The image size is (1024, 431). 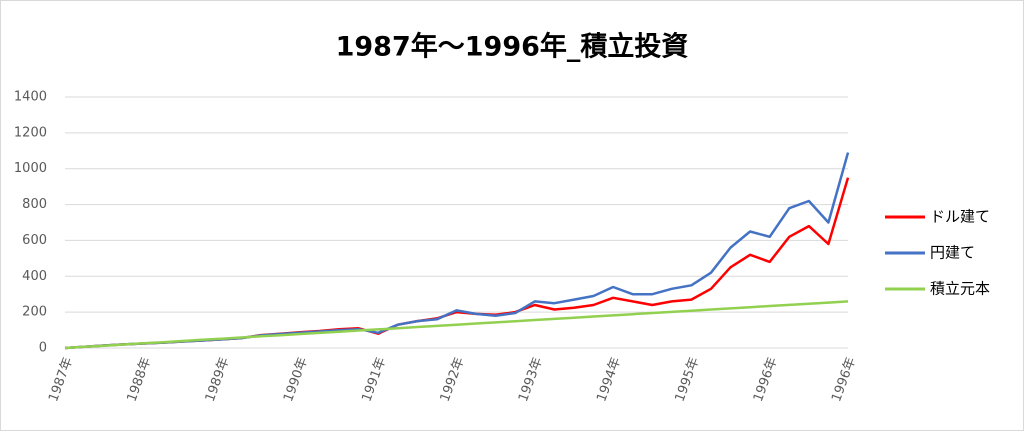 I want to click on series-line, so click(x=456, y=325).